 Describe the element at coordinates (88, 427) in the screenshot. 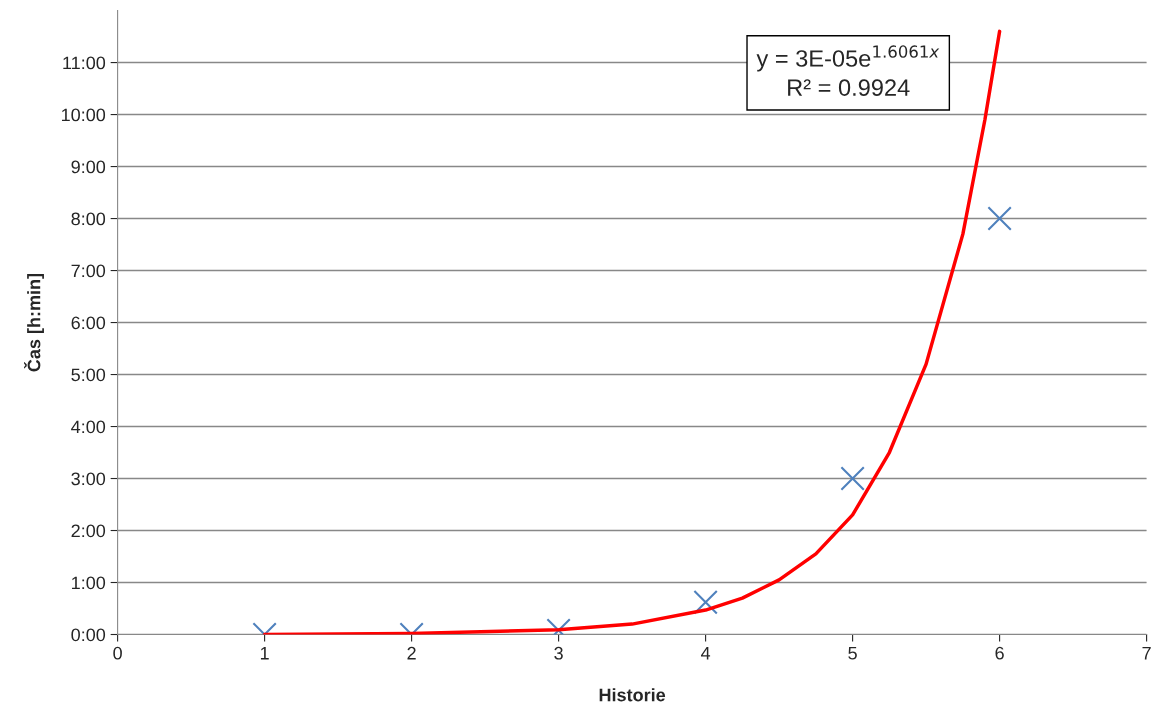

I see `y-tick-label: 4:00` at that location.